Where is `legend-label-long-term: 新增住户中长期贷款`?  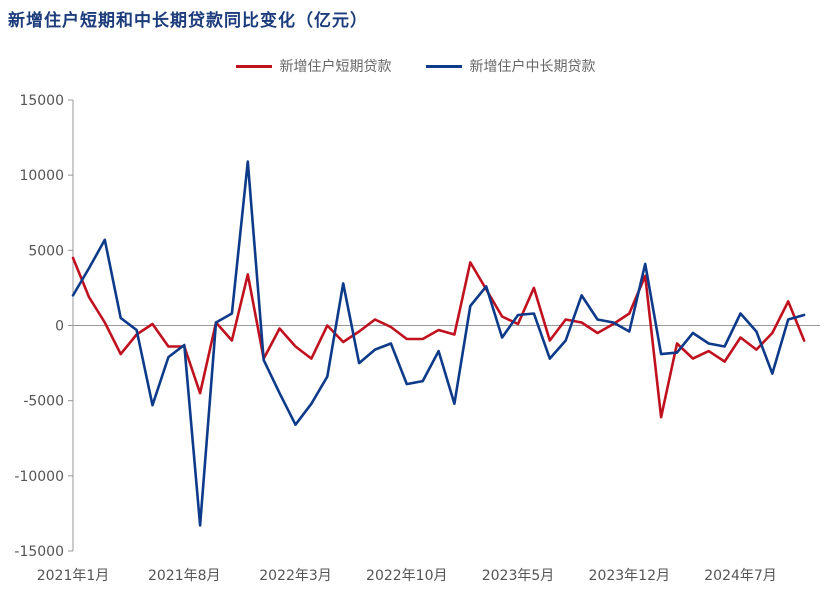 legend-label-long-term: 新增住户中长期贷款 is located at coordinates (532, 67).